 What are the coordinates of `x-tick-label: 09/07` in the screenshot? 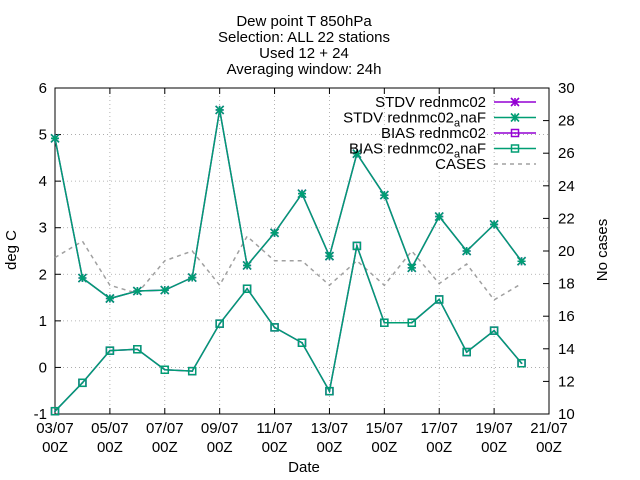 It's located at (220, 428).